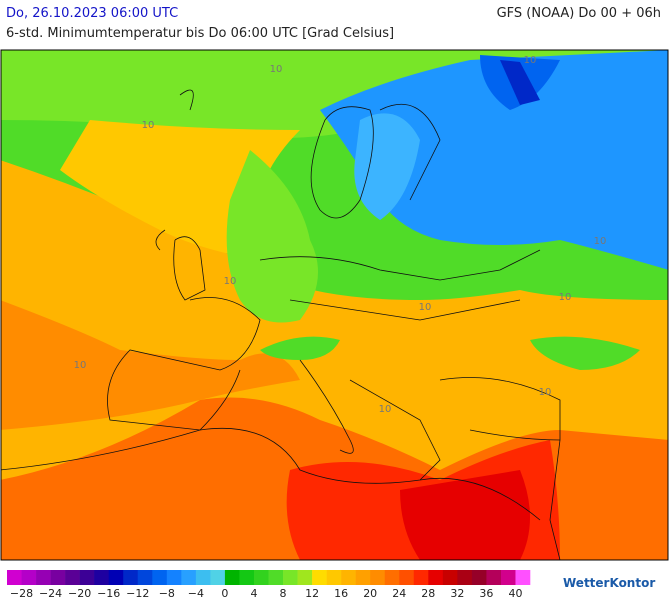  Describe the element at coordinates (486, 593) in the screenshot. I see `colorbar-tick-label: 36` at that location.